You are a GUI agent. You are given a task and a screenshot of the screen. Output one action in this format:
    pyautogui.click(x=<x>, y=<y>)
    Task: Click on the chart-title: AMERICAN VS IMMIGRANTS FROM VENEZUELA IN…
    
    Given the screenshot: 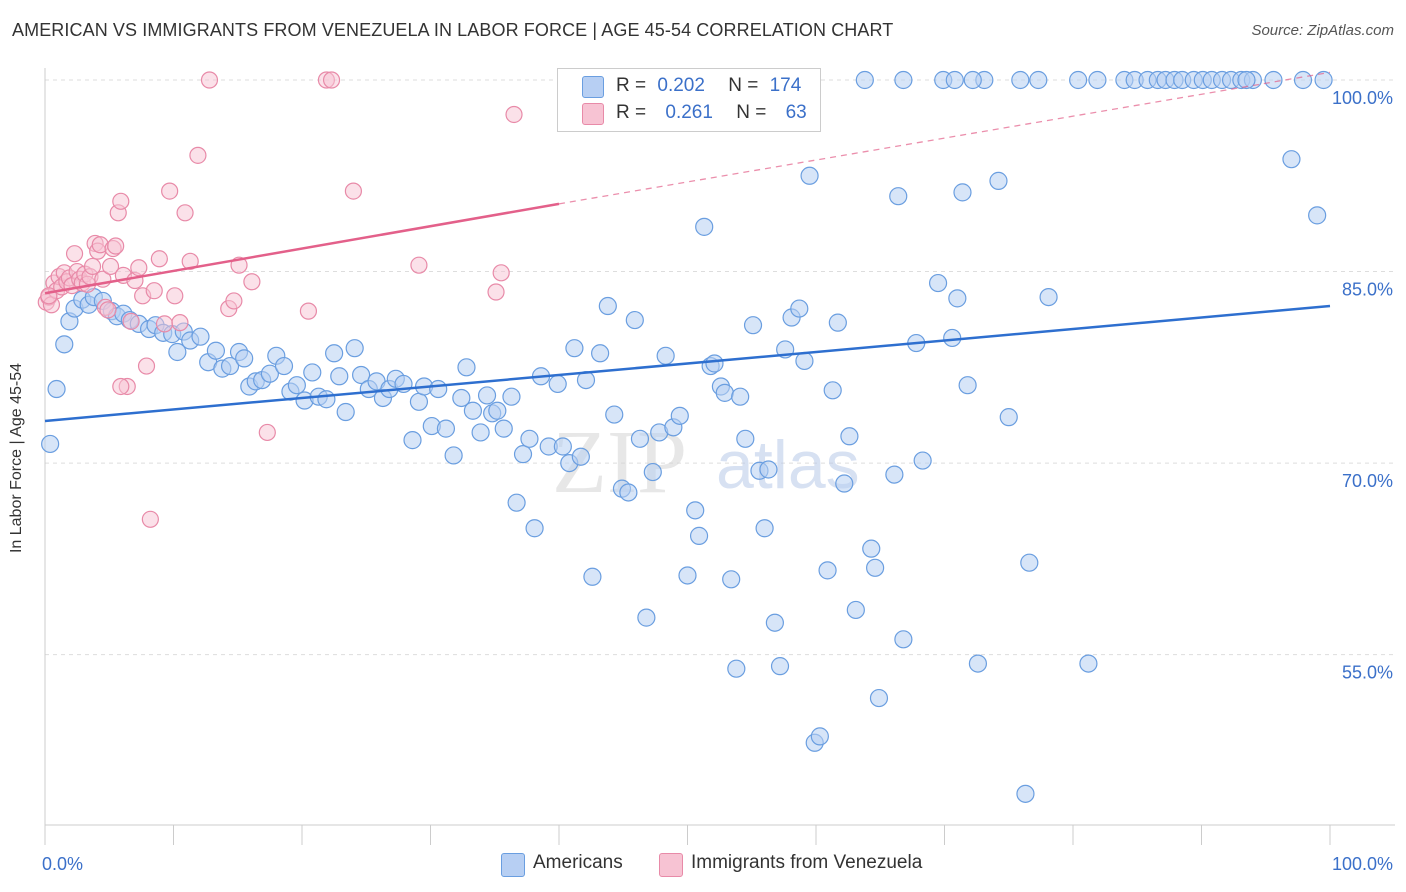 What is the action you would take?
    pyautogui.click(x=453, y=30)
    